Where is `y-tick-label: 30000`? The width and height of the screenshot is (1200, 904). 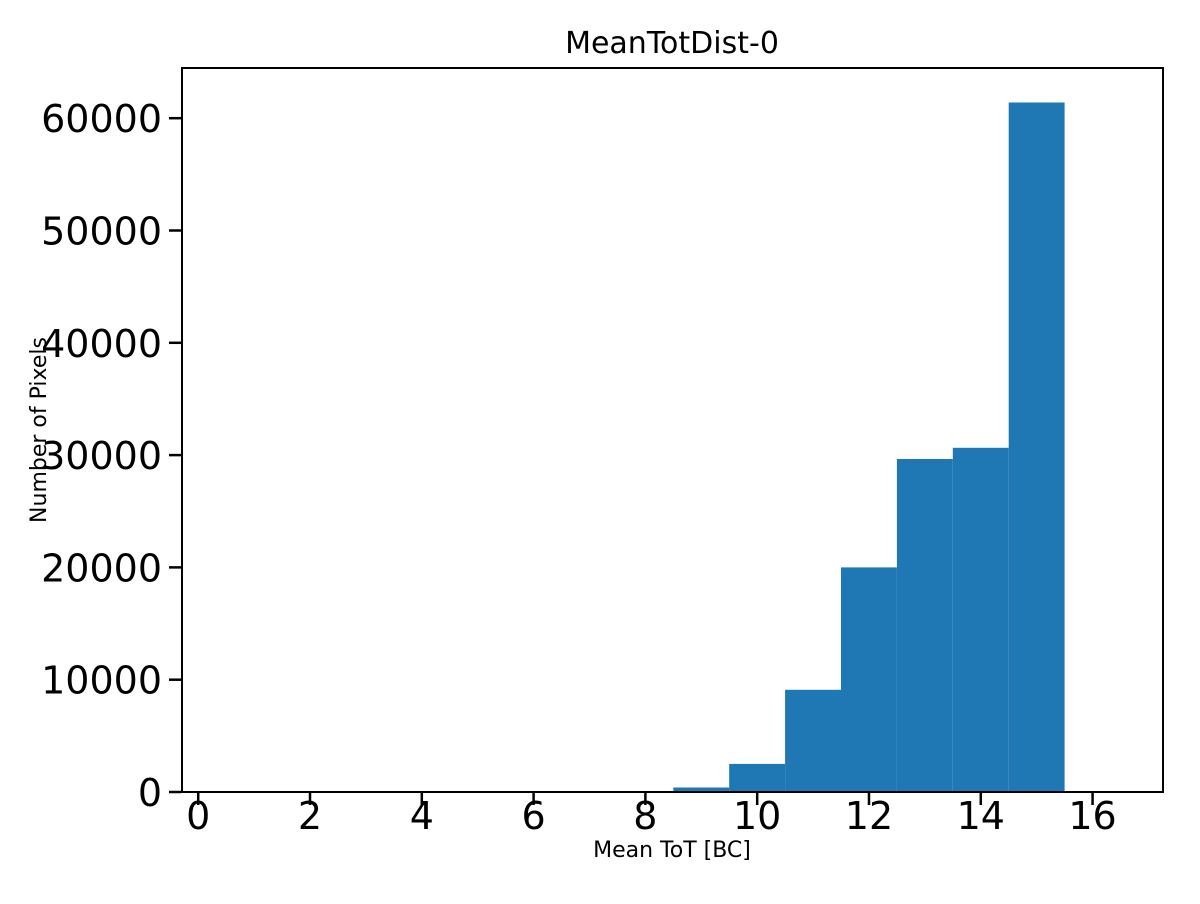 y-tick-label: 30000 is located at coordinates (101, 456).